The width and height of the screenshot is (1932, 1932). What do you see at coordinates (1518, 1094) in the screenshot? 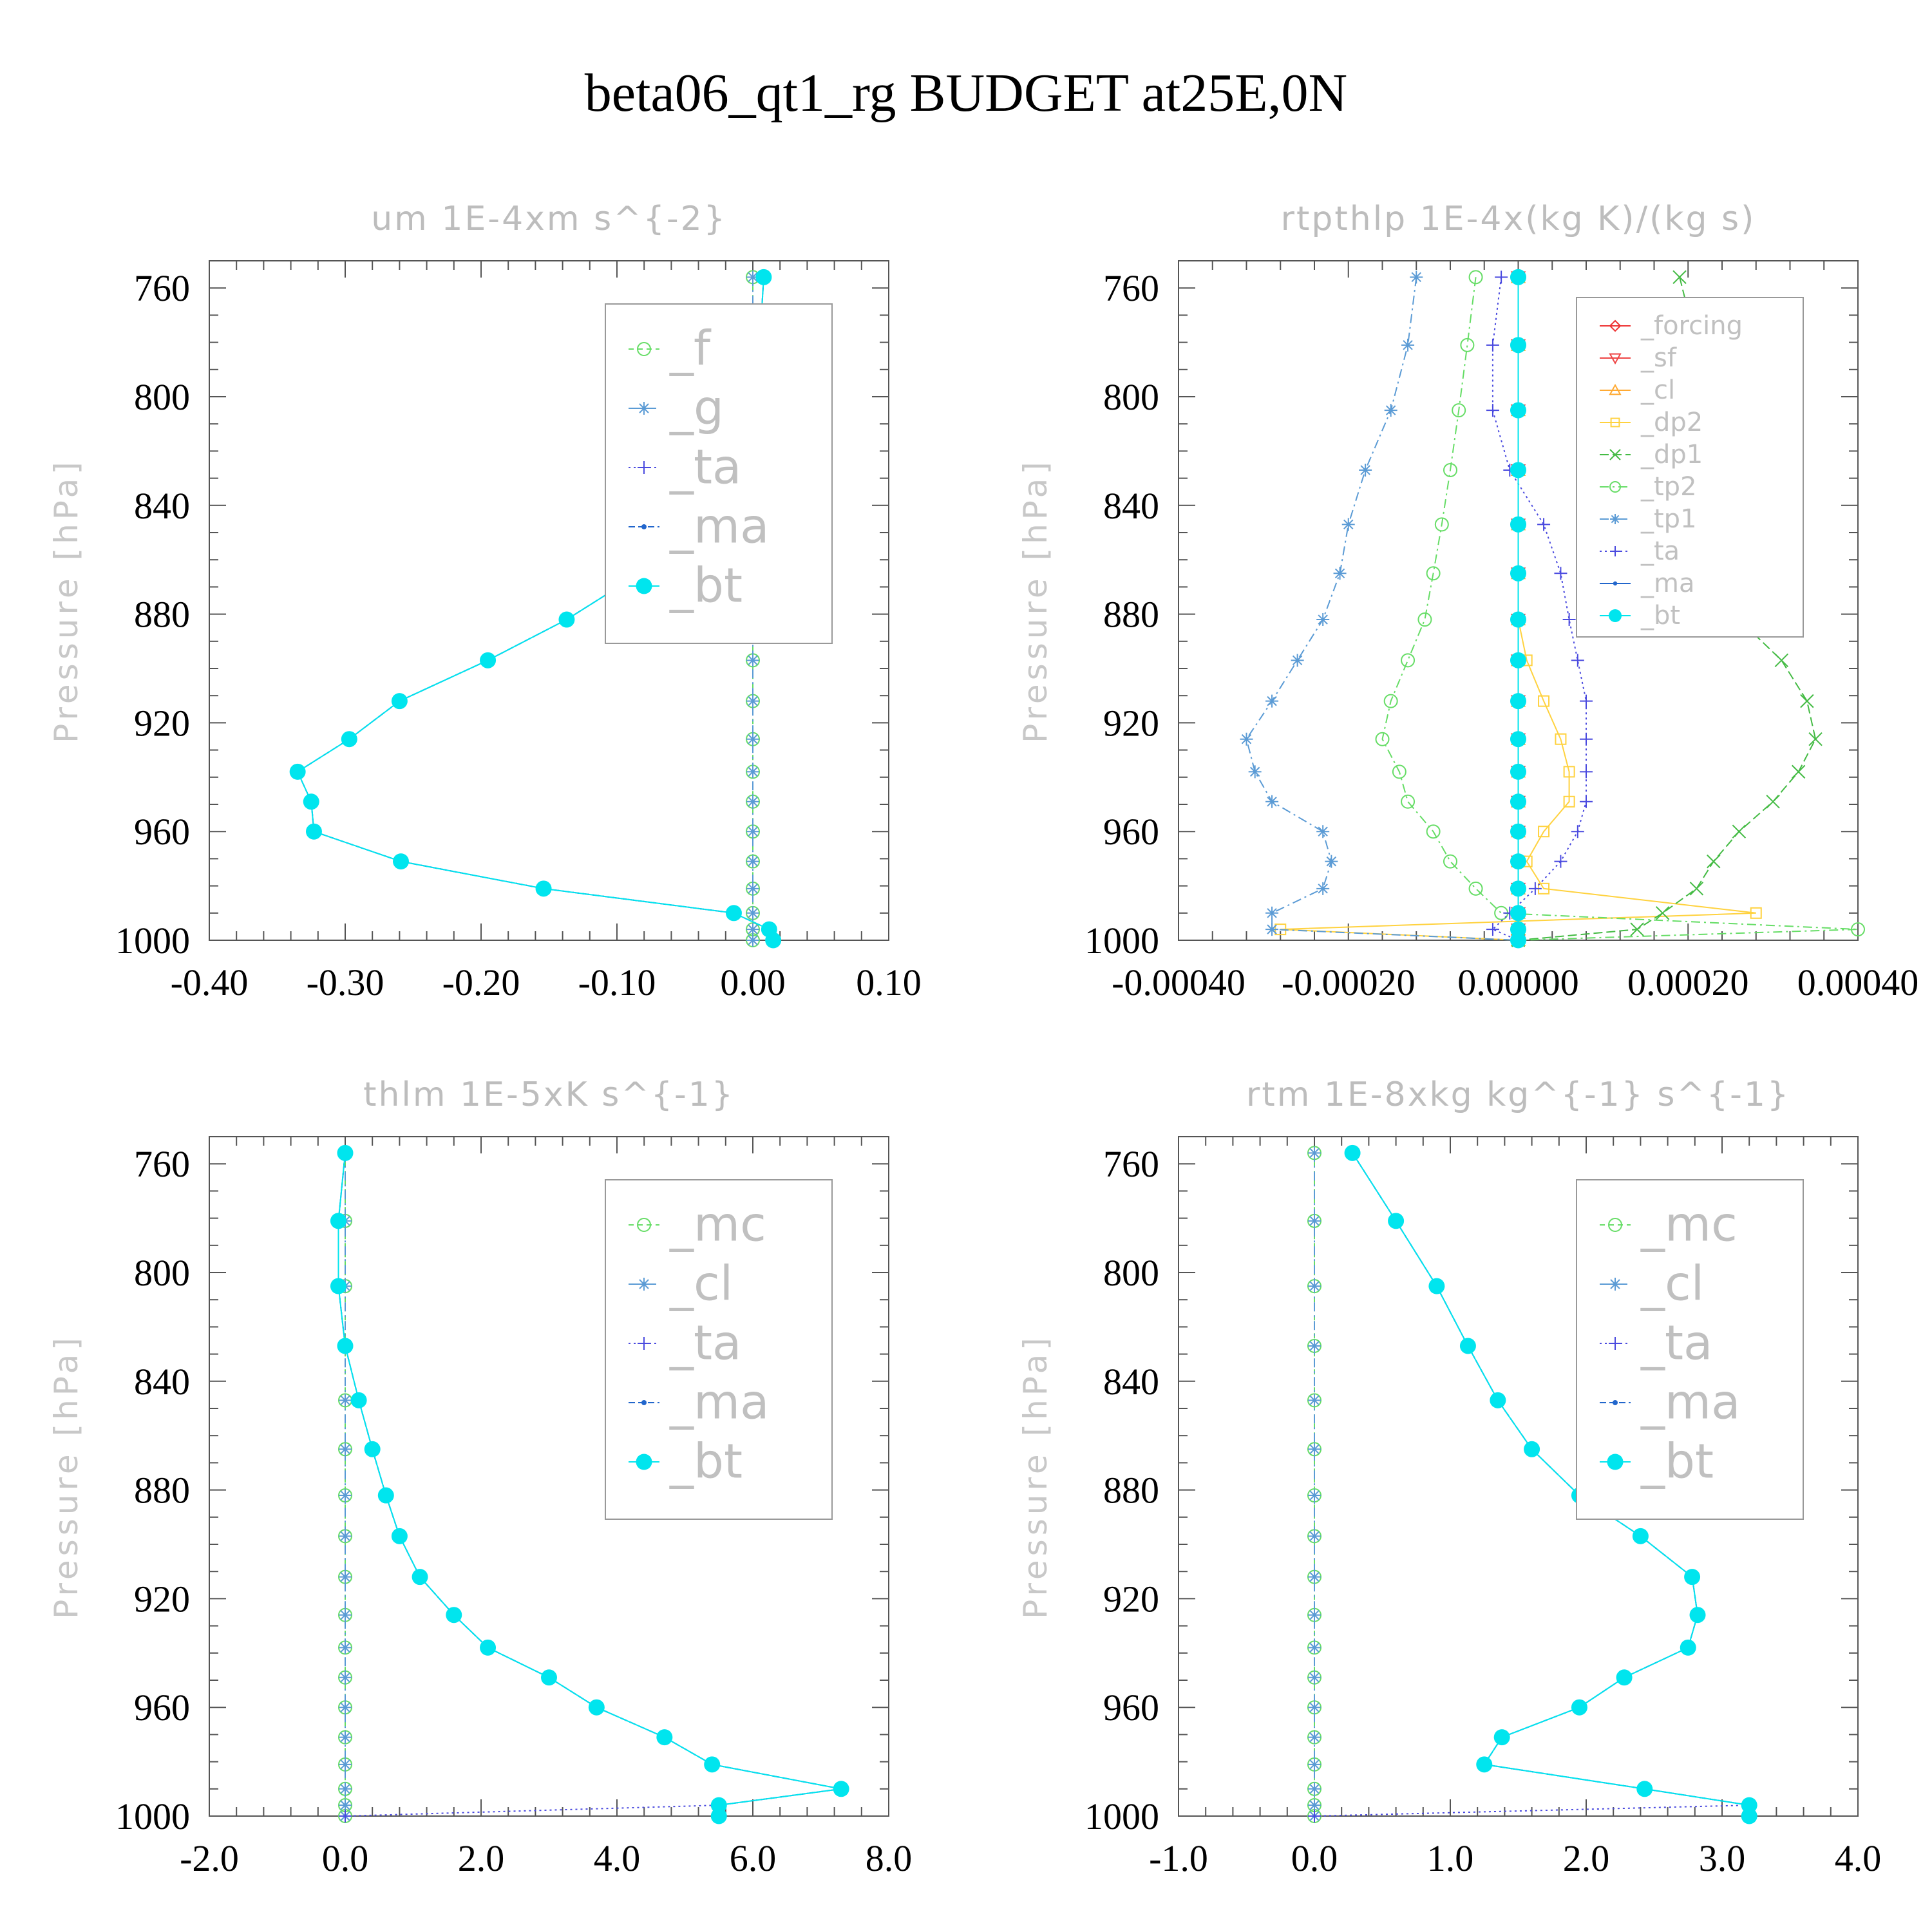
I see `panel-title: rtm 1E-8xkg kg^{-1} s^{-1}` at bounding box center [1518, 1094].